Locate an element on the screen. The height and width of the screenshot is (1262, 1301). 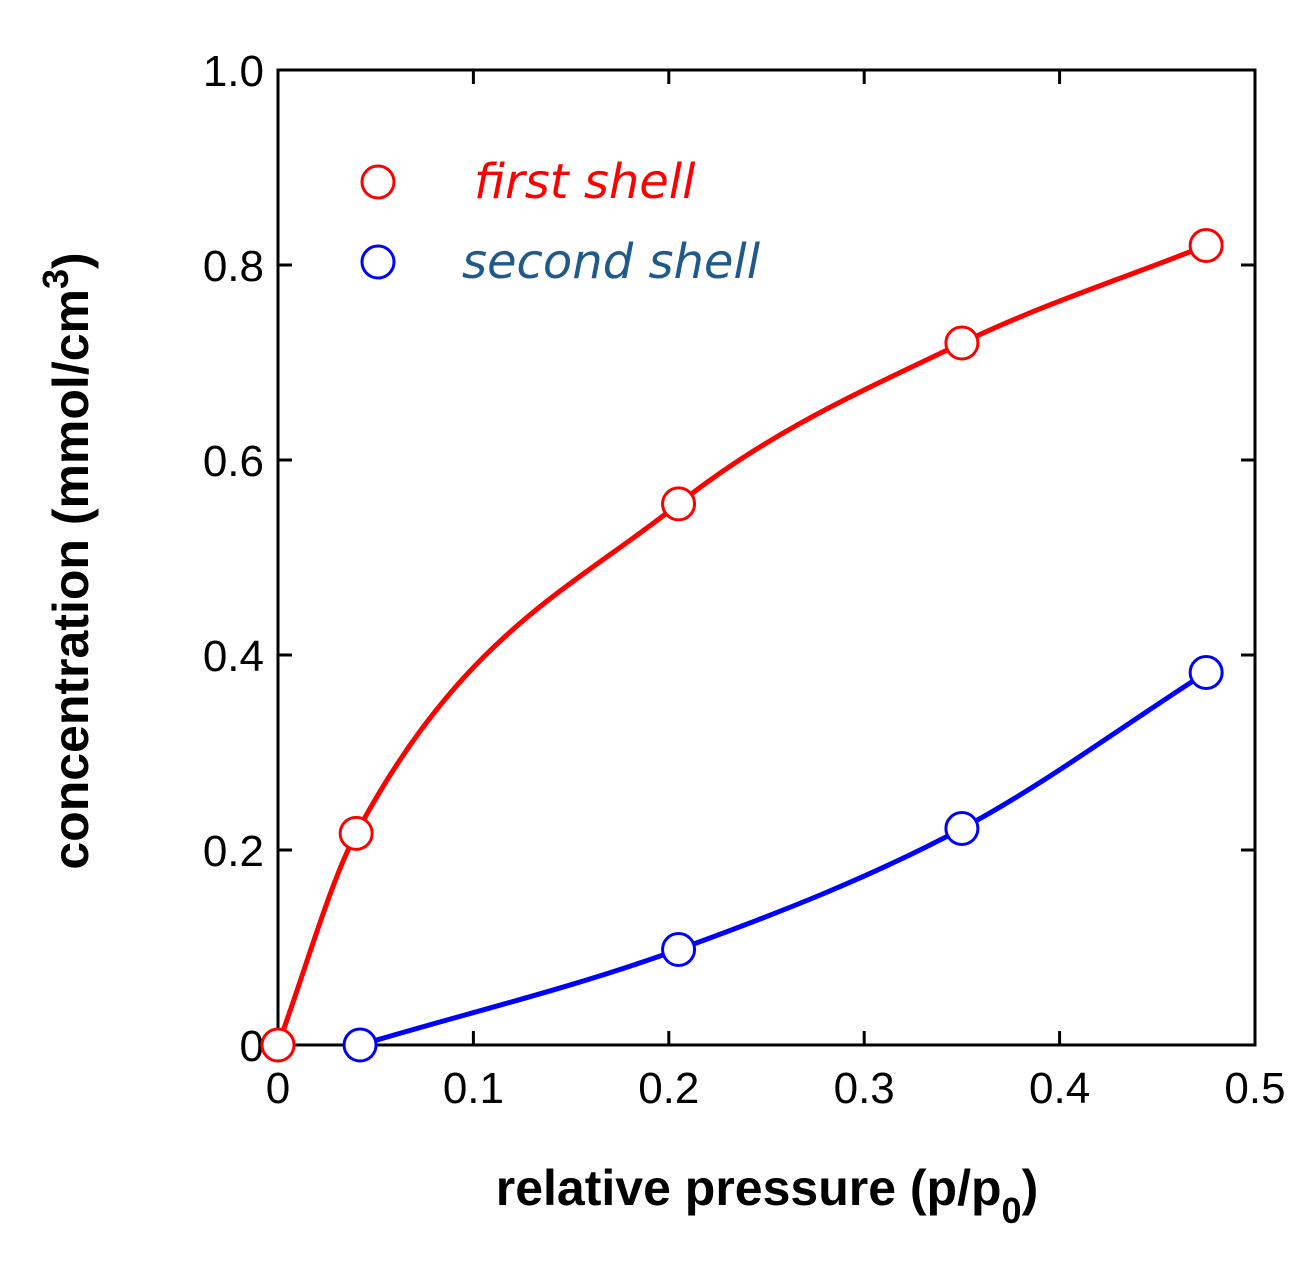
x-axis-title: relative pressure (p/p0) is located at coordinates (767, 1195).